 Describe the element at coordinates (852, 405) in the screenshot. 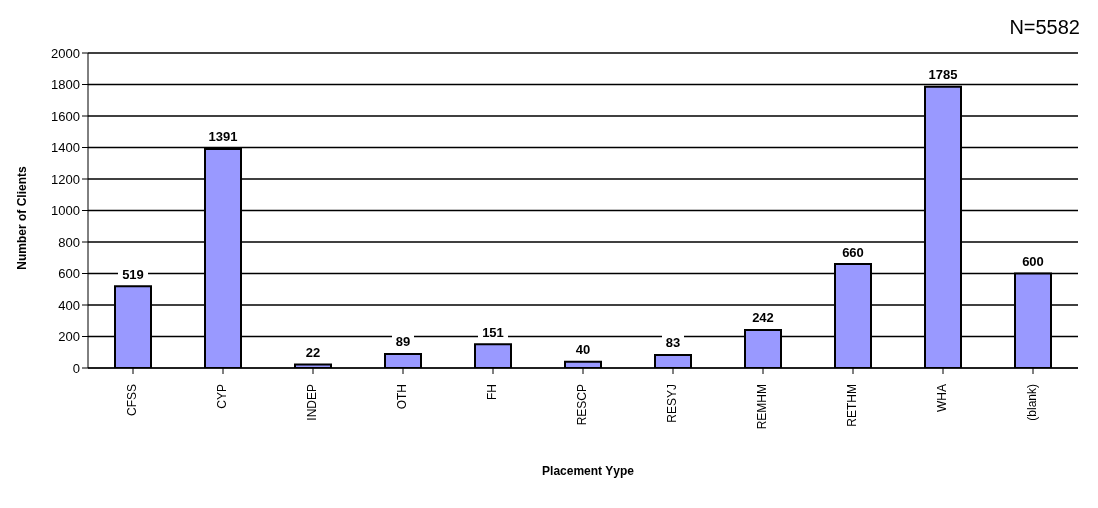

I see `x-tick-label: RETHM` at that location.